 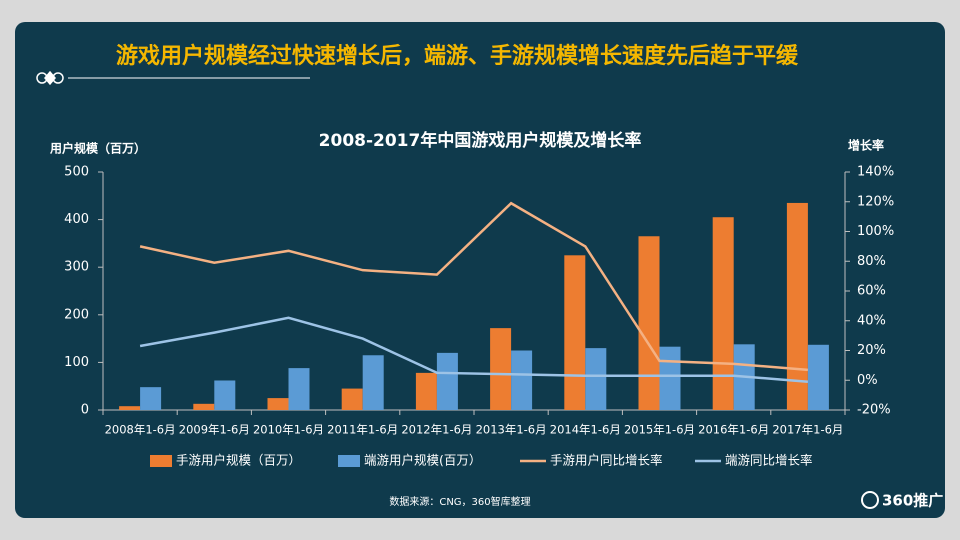 I want to click on x-tick-label: 2017年1-6月, so click(x=807, y=430).